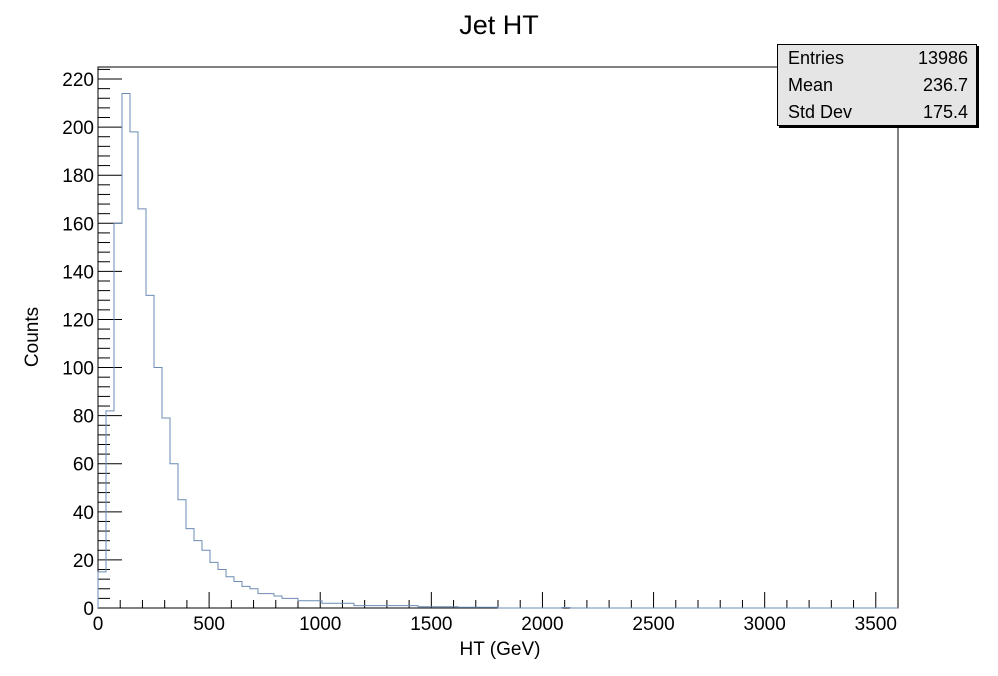 The height and width of the screenshot is (676, 998). I want to click on y-tick-label: 180, so click(78, 176).